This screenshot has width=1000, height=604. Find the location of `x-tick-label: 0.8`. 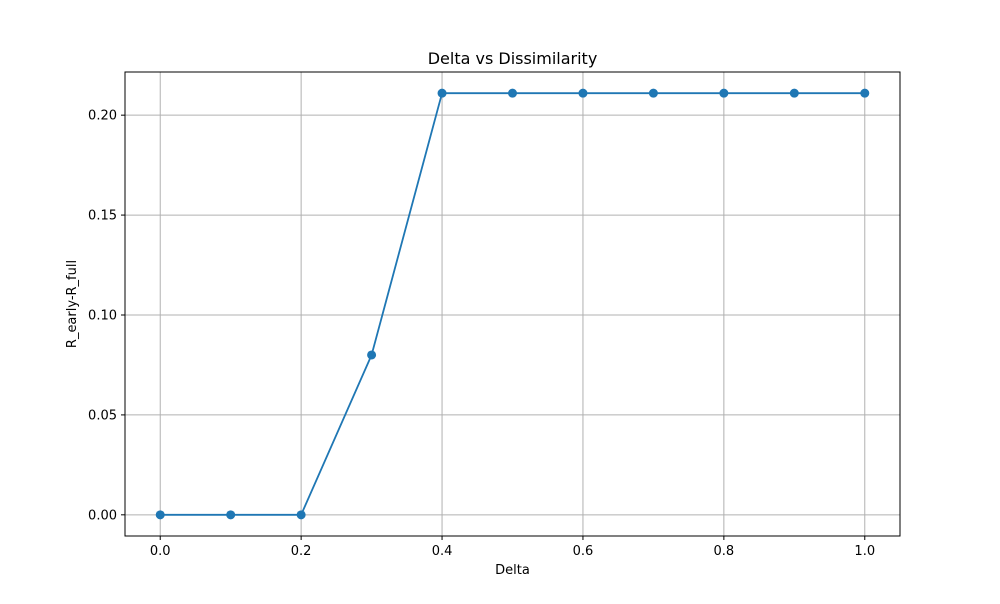

x-tick-label: 0.8 is located at coordinates (724, 551).